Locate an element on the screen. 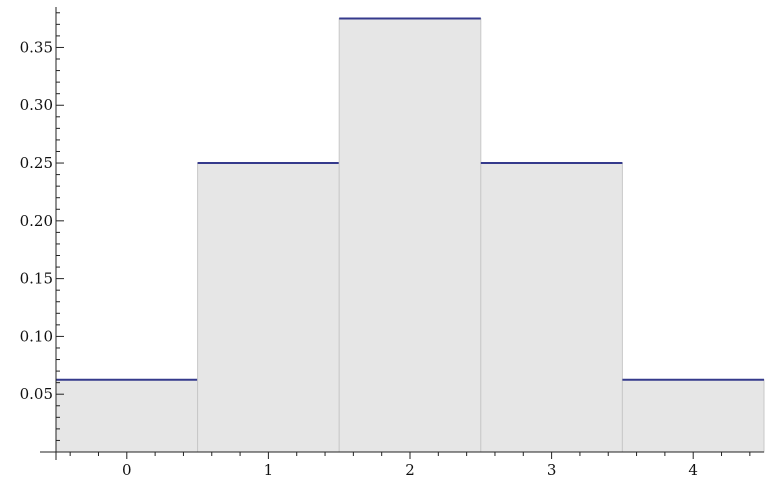 The height and width of the screenshot is (481, 768). y-tick-label-0.20: 0.20 is located at coordinates (36, 221).